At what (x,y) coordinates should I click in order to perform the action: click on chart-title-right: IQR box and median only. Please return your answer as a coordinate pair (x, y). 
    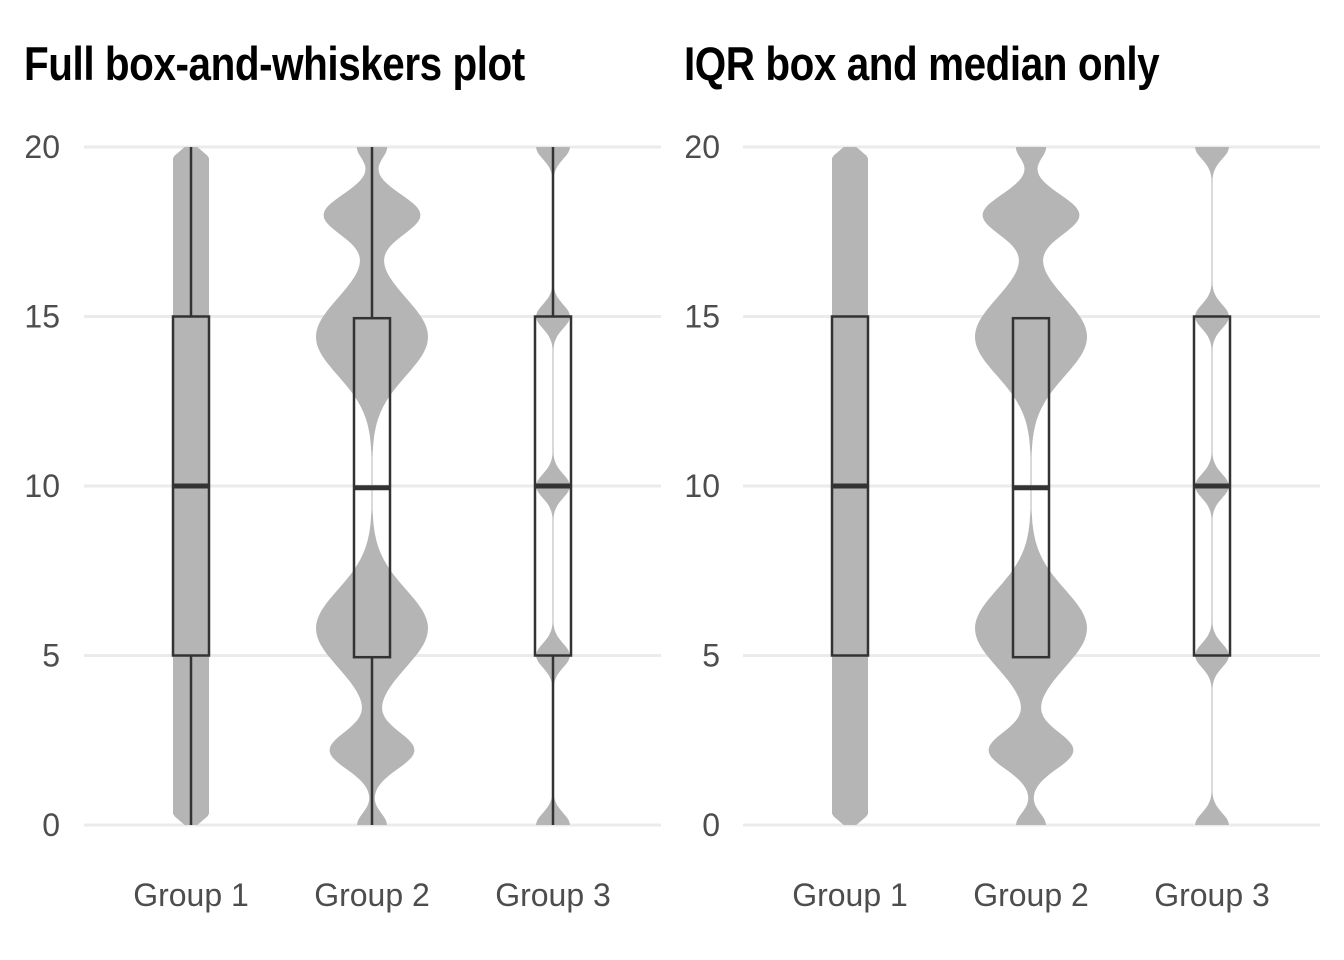
    Looking at the image, I should click on (922, 63).